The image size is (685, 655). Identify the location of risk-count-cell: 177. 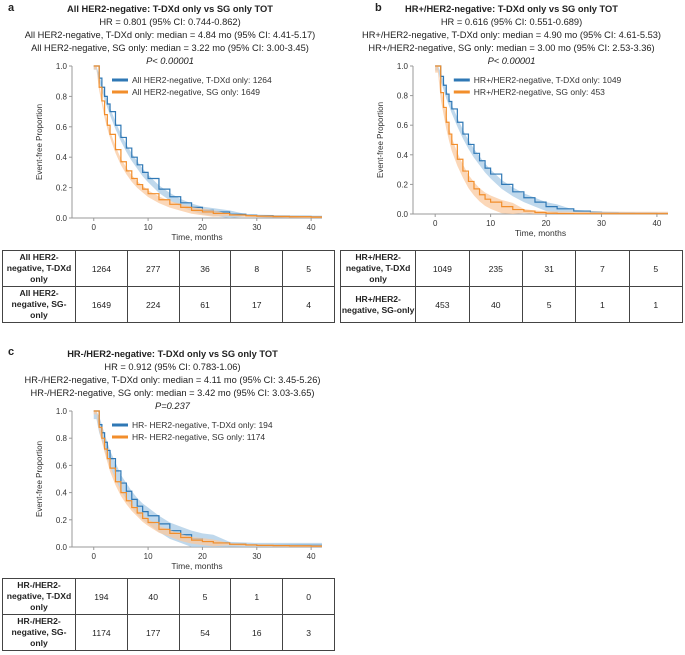
(153, 632).